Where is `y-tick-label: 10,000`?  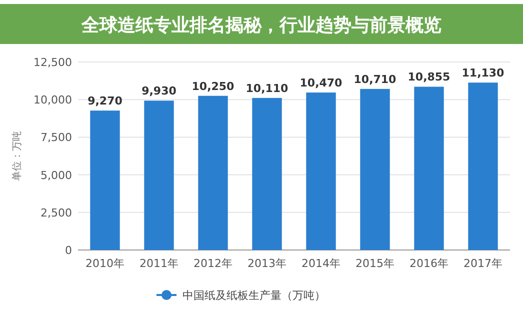 y-tick-label: 10,000 is located at coordinates (53, 100).